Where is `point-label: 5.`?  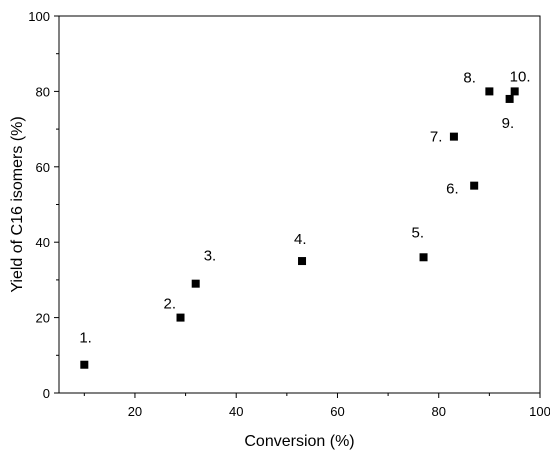 point-label: 5. is located at coordinates (418, 232).